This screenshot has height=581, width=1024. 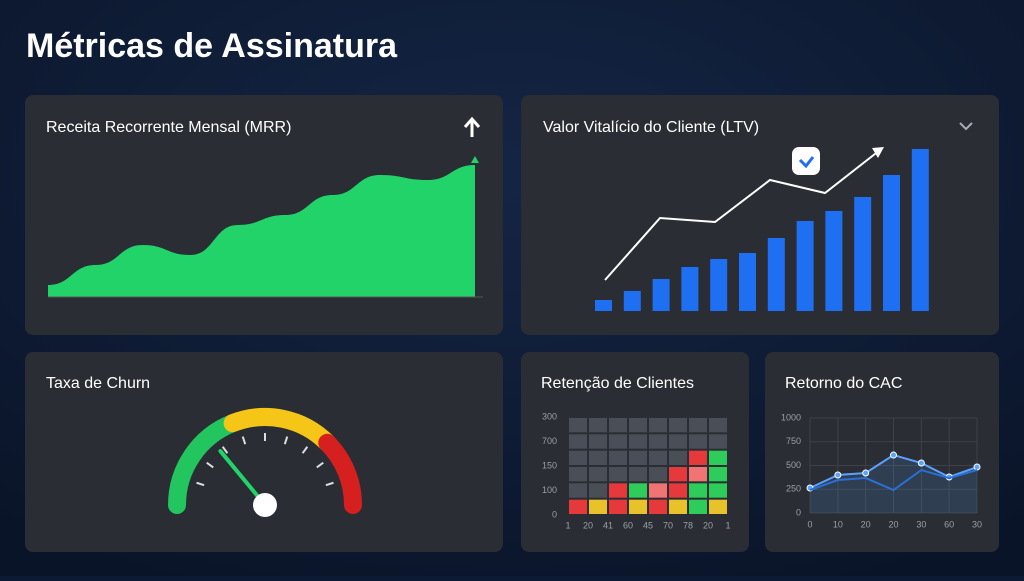 I want to click on check-icon, so click(x=806, y=162).